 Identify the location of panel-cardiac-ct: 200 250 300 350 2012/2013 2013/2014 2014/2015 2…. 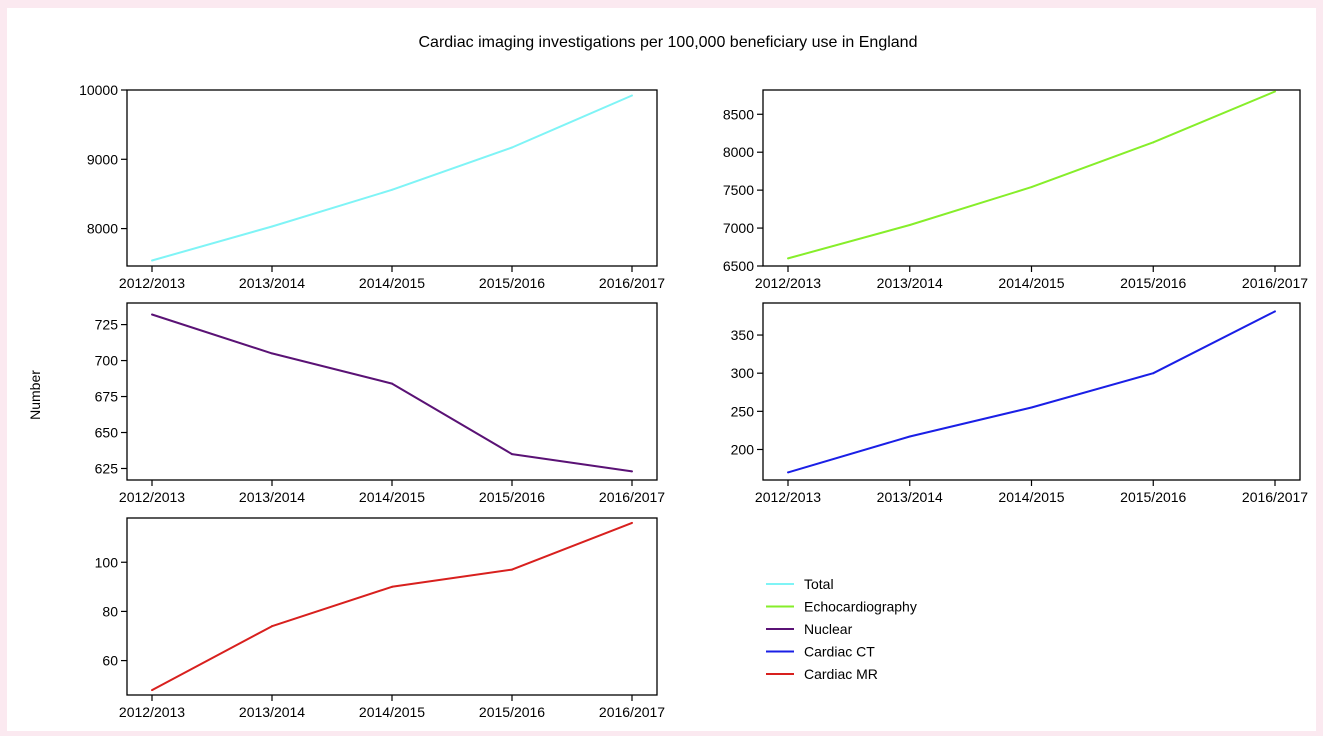
(1019, 403).